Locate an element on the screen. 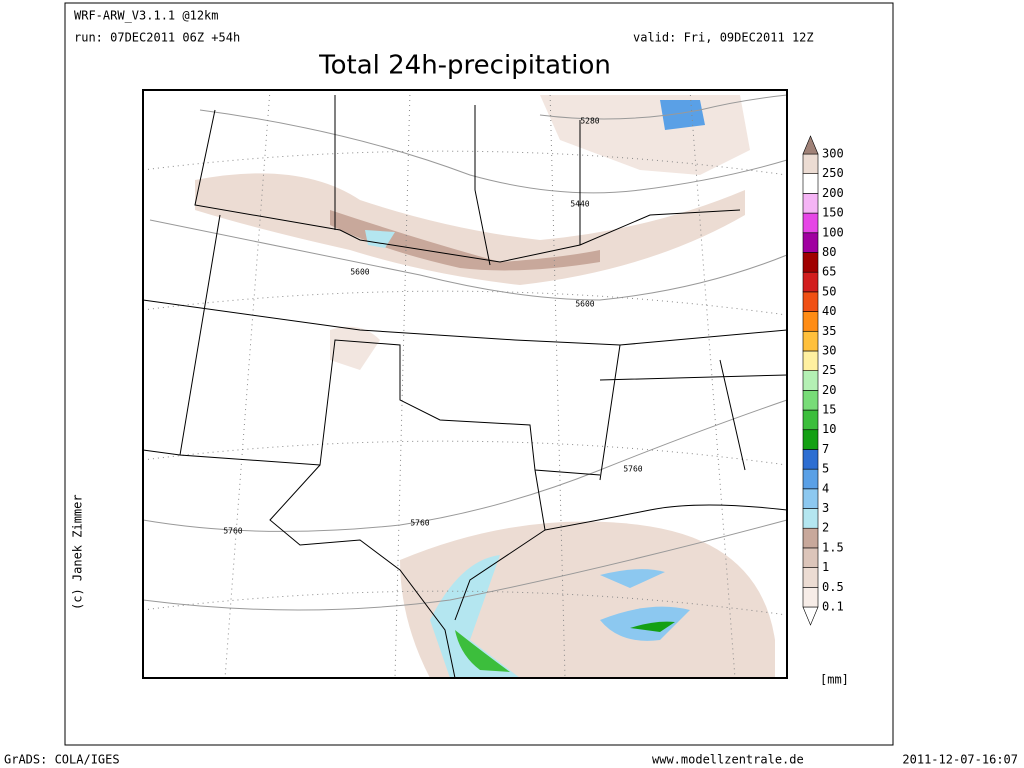 The height and width of the screenshot is (768, 1024). colorbar-label: 2 is located at coordinates (825, 528).